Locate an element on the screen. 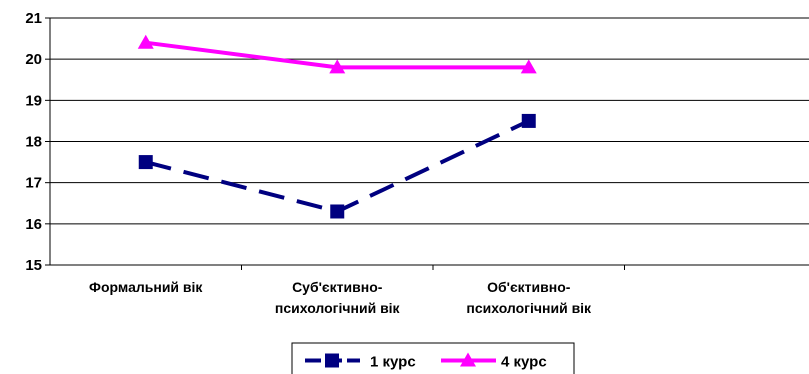 The height and width of the screenshot is (374, 809). y-tick-label: 20 is located at coordinates (33, 59).